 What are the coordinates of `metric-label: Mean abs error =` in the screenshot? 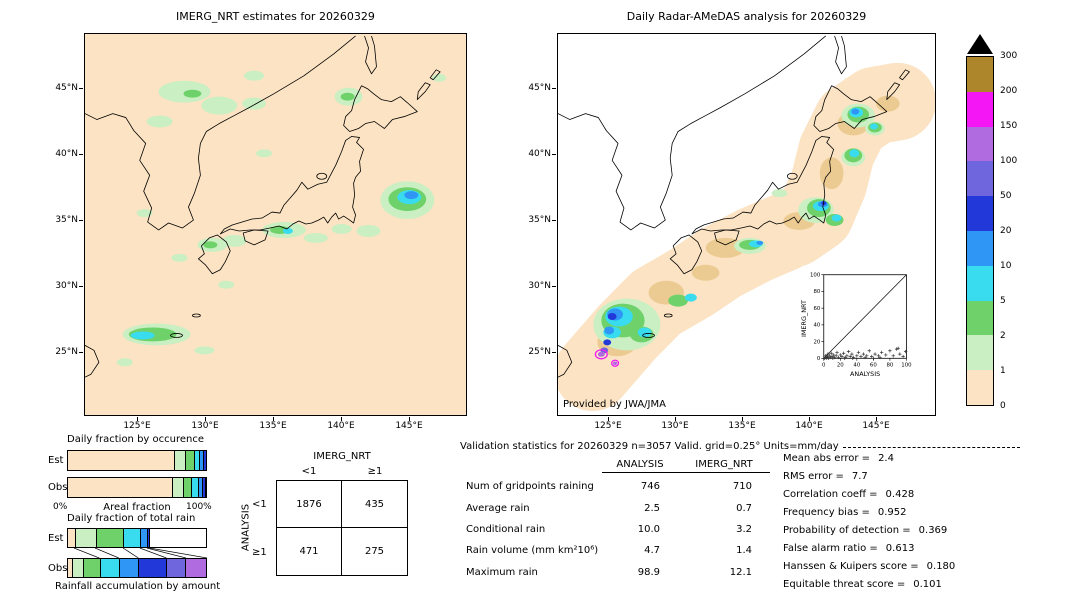 It's located at (827, 458).